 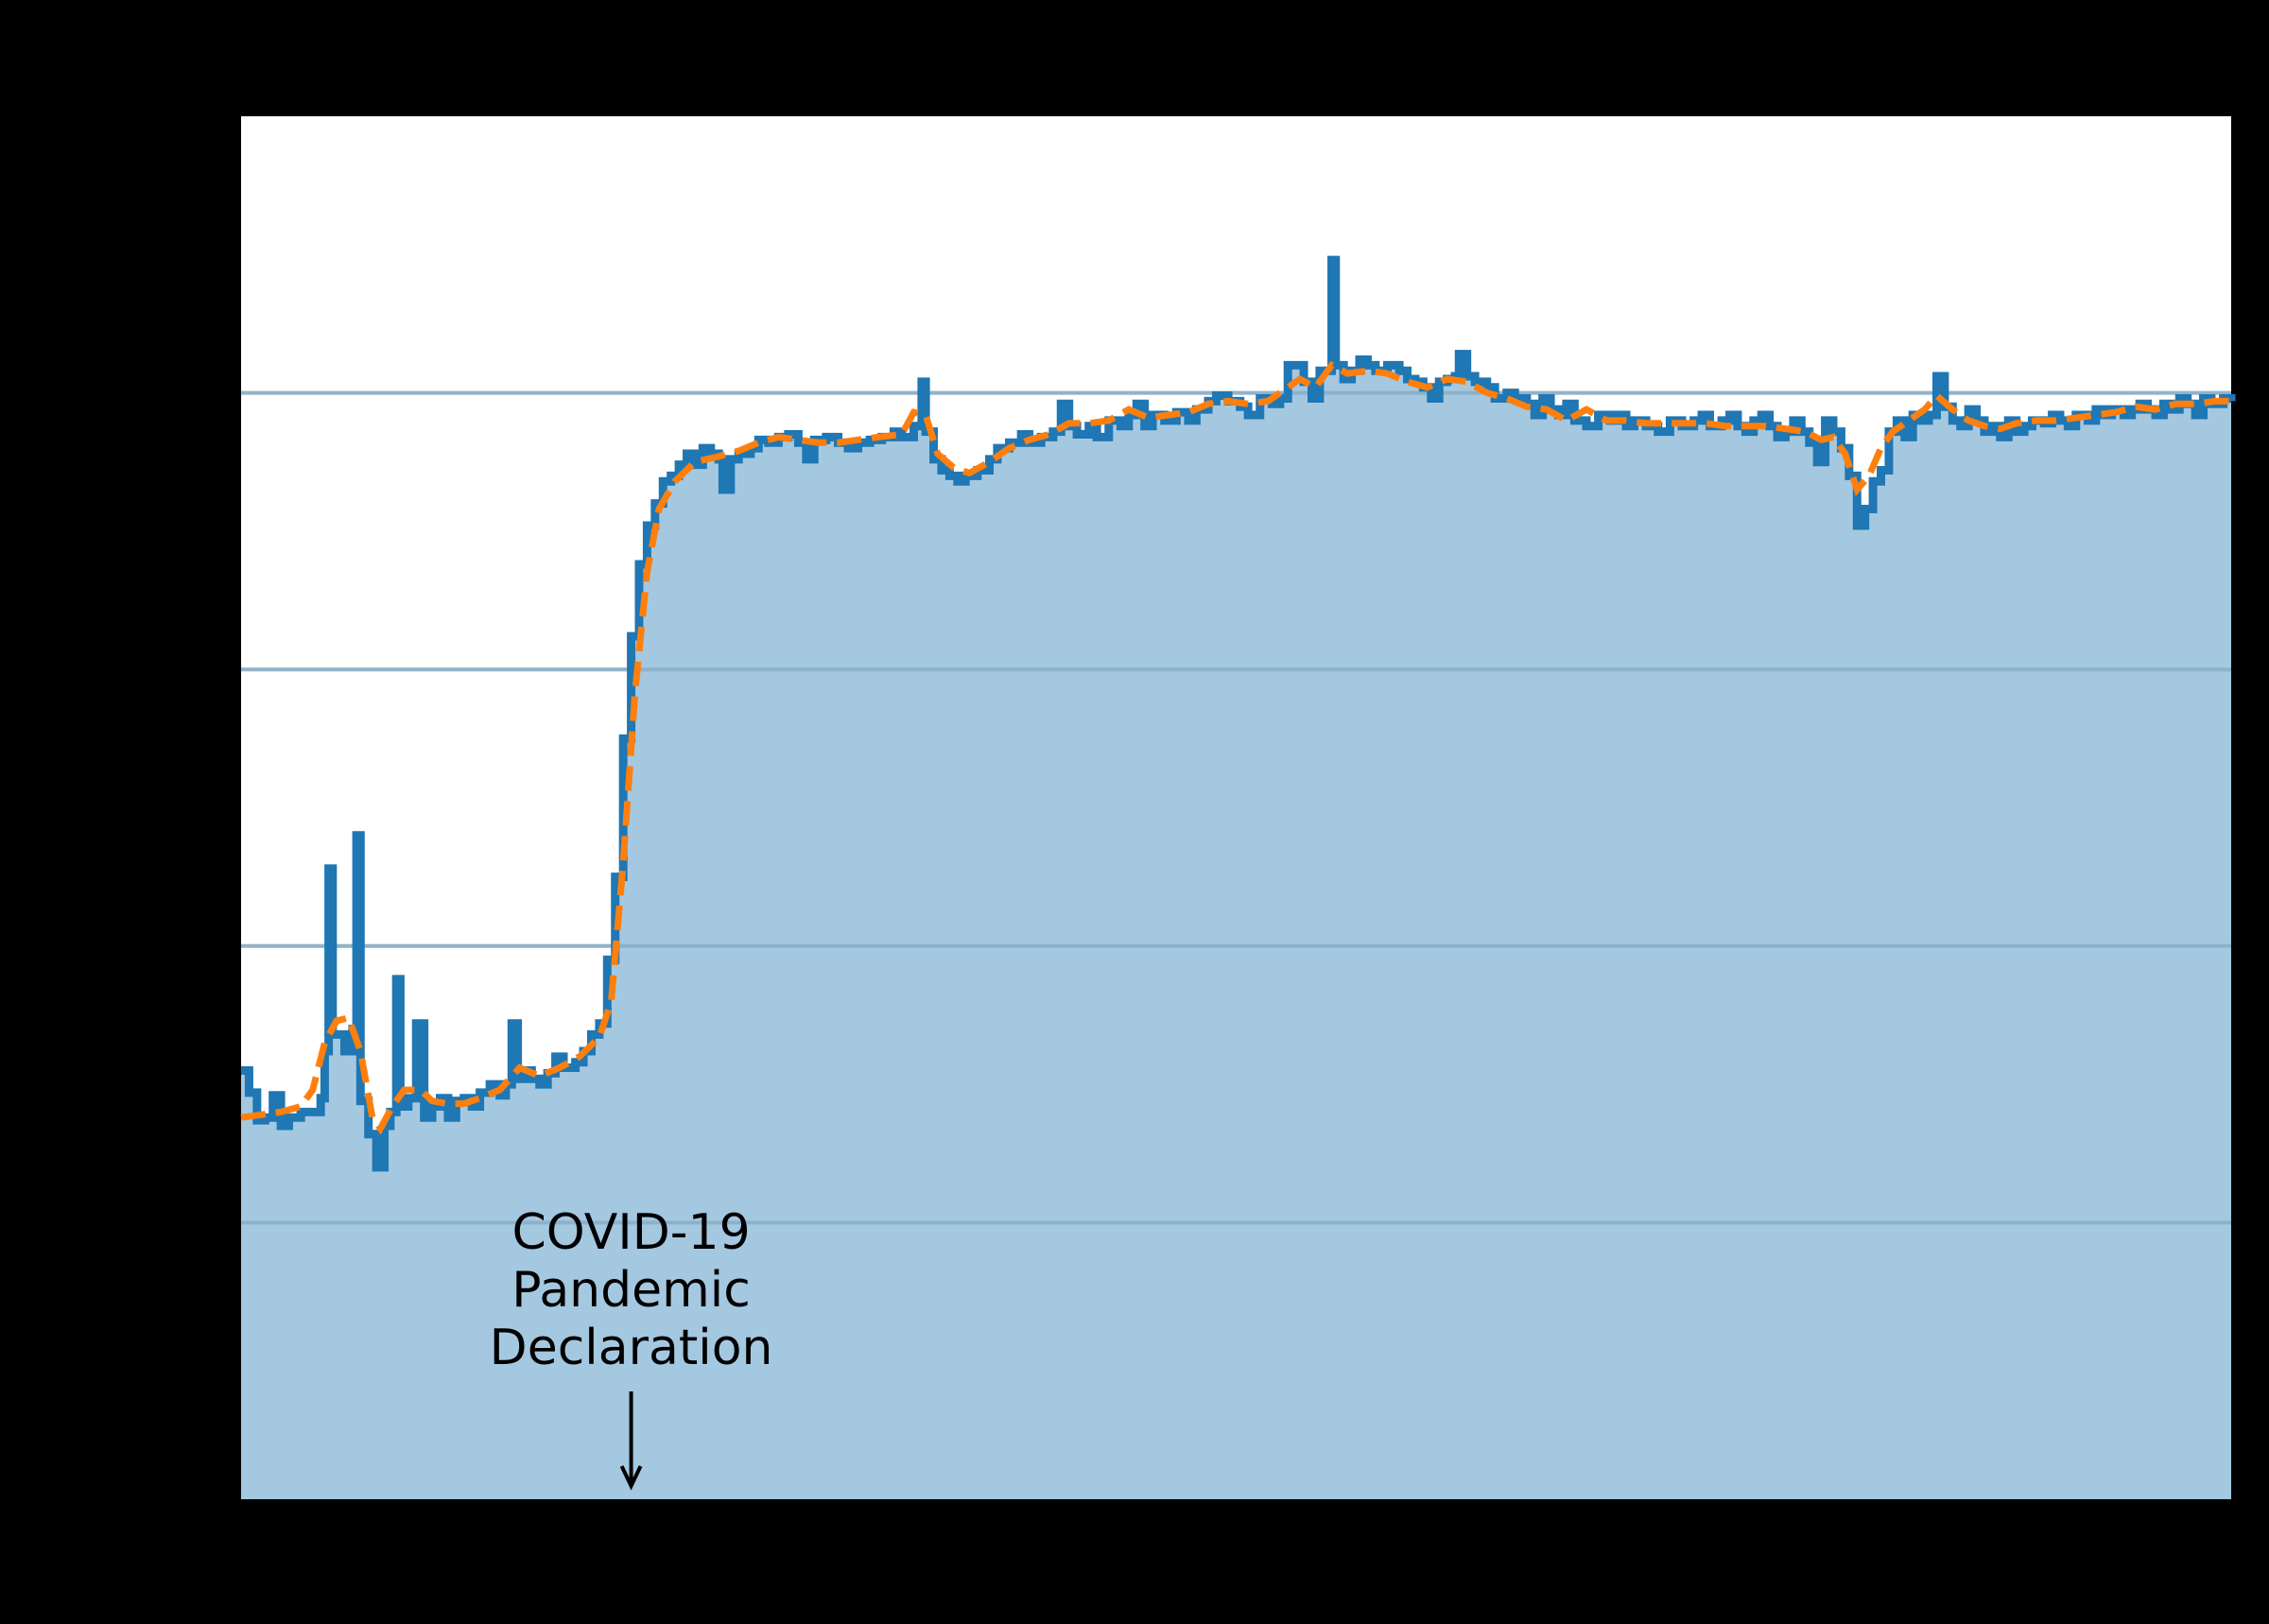 What do you see at coordinates (631, 1290) in the screenshot?
I see `annotation-line-2: Pandemic` at bounding box center [631, 1290].